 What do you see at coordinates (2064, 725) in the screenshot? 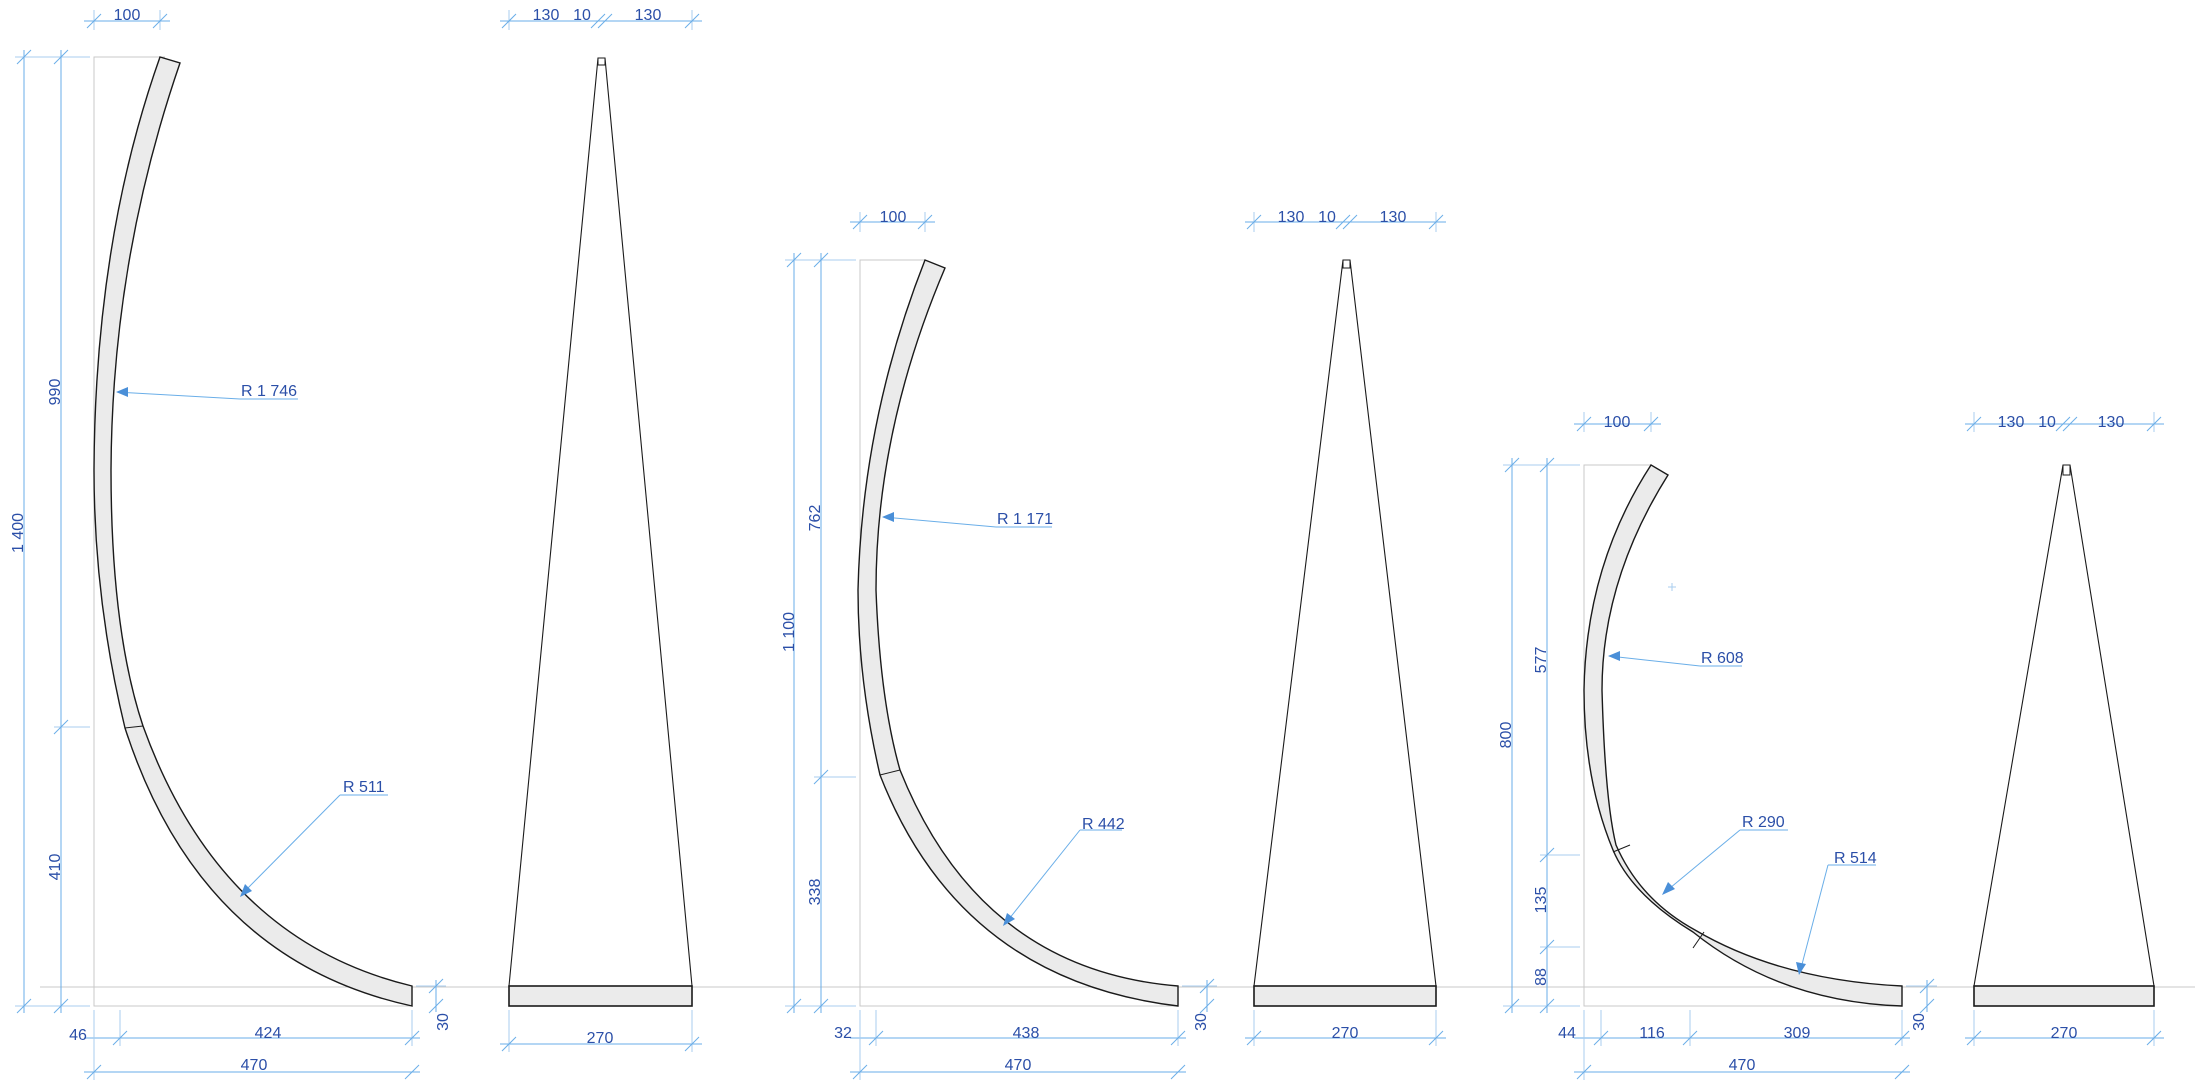
I see `cone-3-shape` at bounding box center [2064, 725].